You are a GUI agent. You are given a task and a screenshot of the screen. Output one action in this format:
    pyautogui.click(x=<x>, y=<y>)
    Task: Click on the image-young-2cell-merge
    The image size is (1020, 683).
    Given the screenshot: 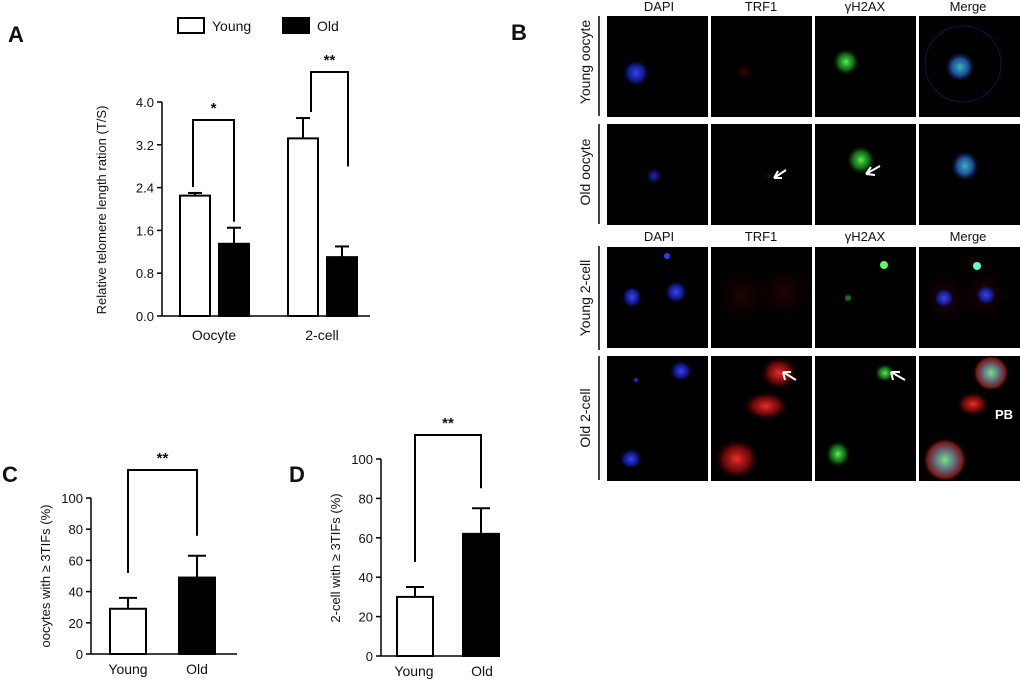 What is the action you would take?
    pyautogui.click(x=968, y=297)
    